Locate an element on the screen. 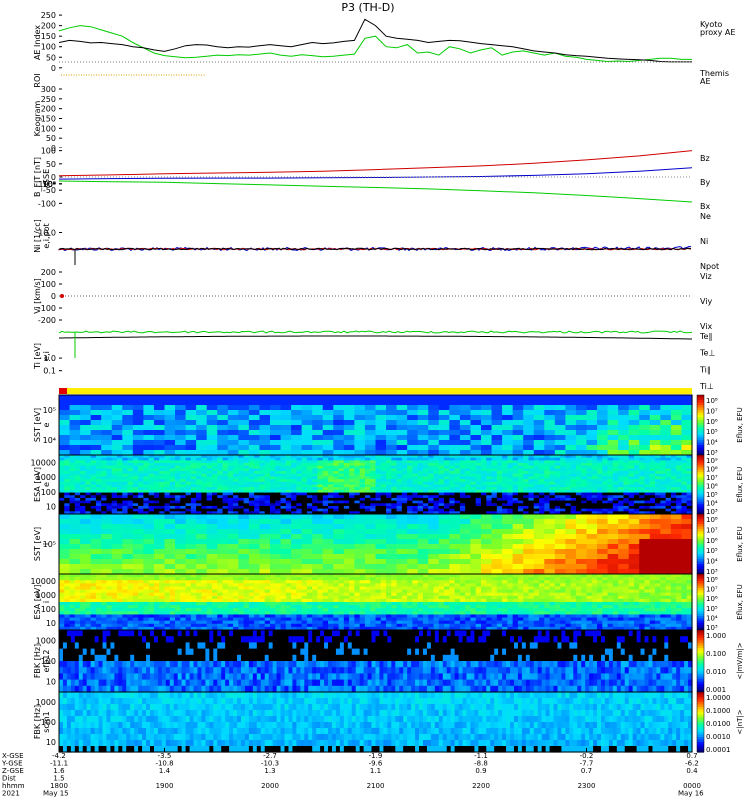  plot-title: P3 (TH-D) is located at coordinates (367, 7).